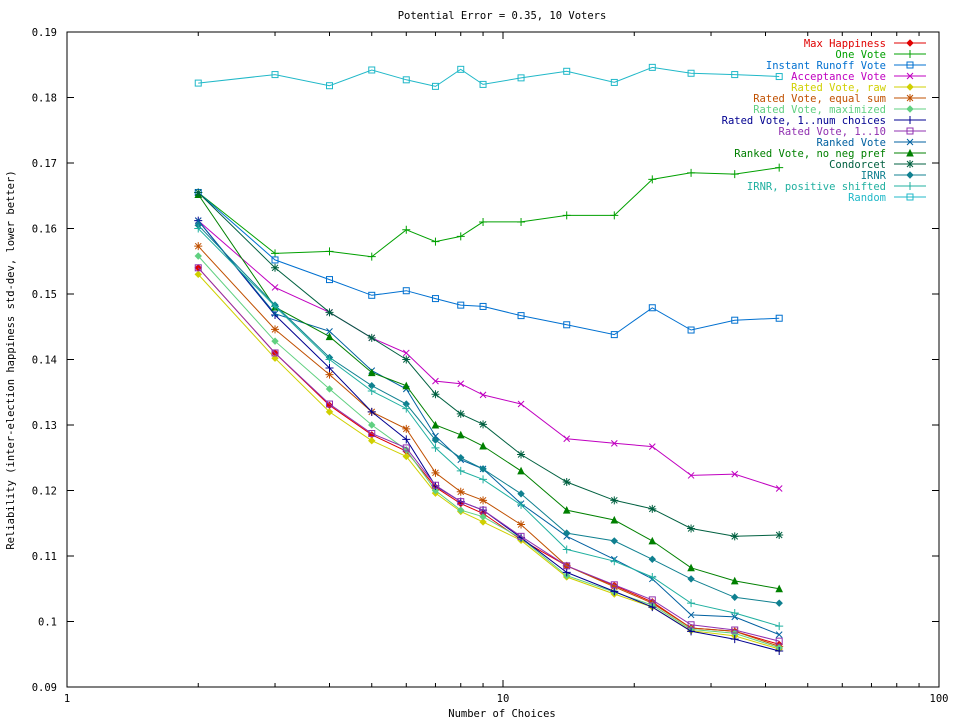 The height and width of the screenshot is (725, 960). I want to click on legend-item: Max Happiness, so click(865, 44).